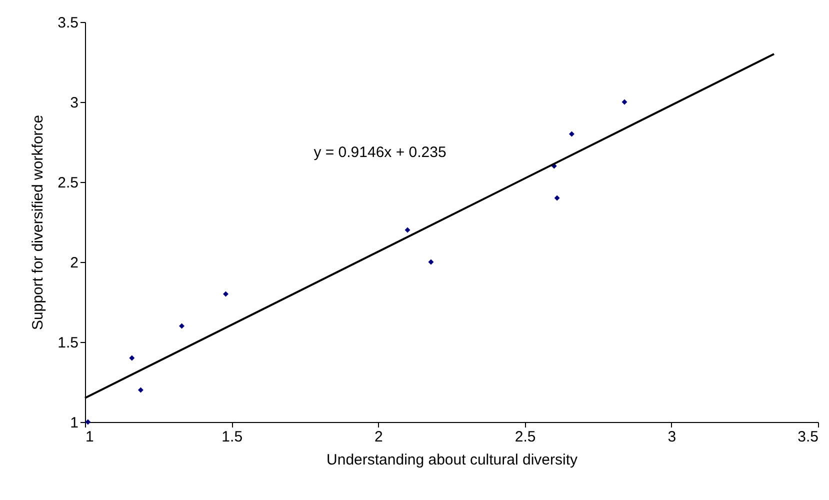  What do you see at coordinates (74, 263) in the screenshot?
I see `y-tick-label: 2` at bounding box center [74, 263].